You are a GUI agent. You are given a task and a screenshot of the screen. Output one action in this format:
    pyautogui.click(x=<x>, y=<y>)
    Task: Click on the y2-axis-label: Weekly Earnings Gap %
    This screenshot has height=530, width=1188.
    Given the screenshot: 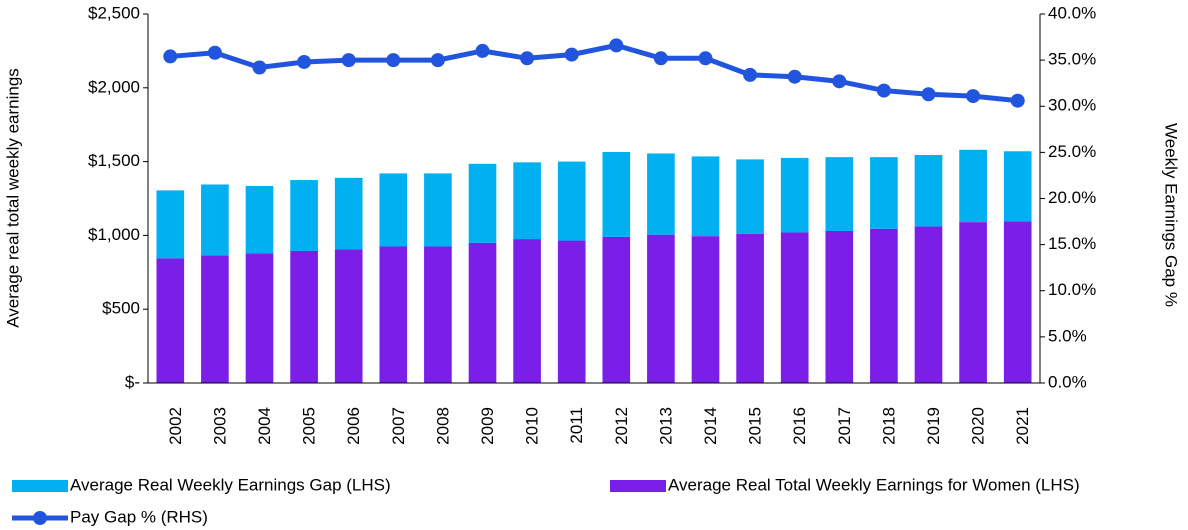 What is the action you would take?
    pyautogui.click(x=1171, y=215)
    